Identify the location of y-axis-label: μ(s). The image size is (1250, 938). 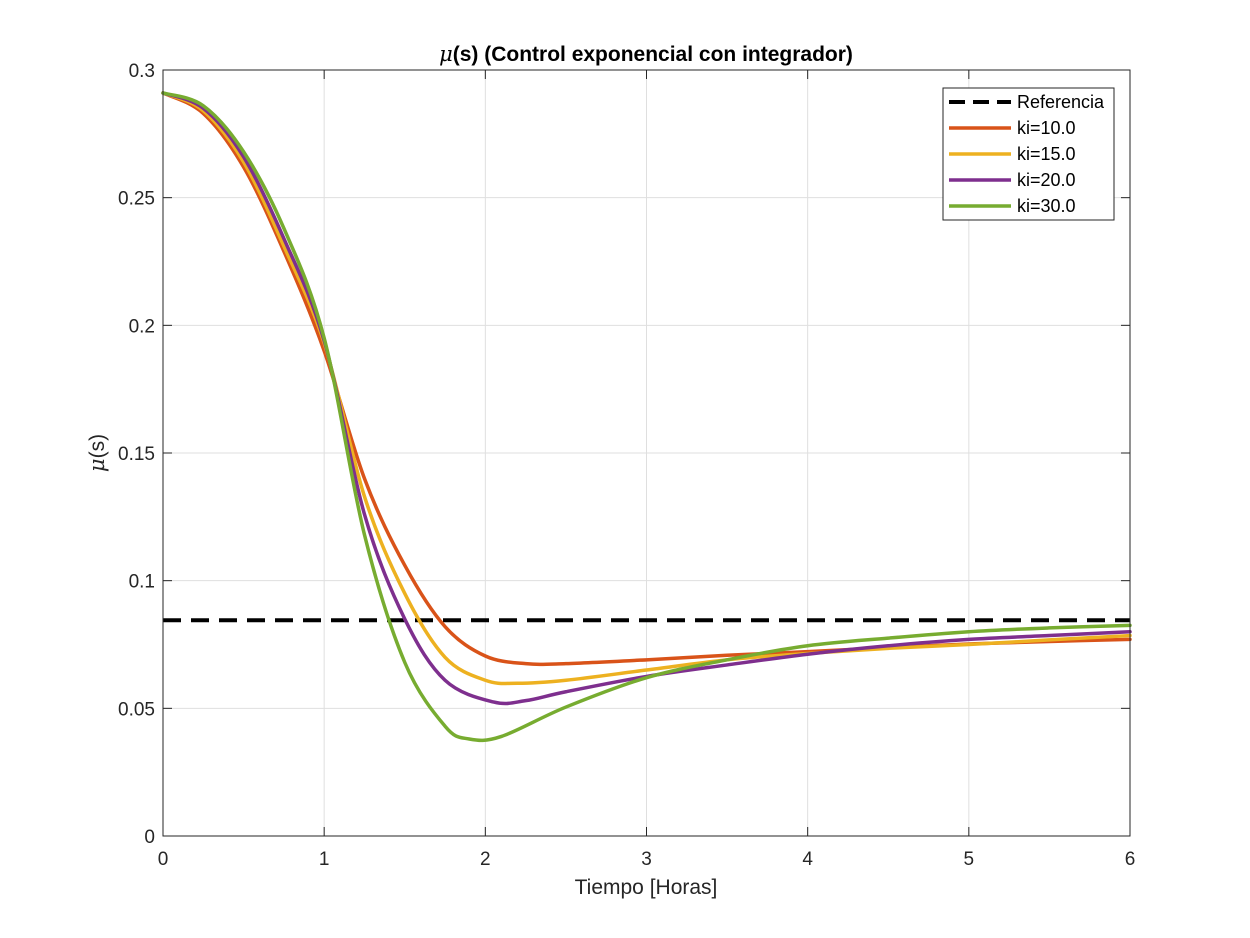
(97, 453).